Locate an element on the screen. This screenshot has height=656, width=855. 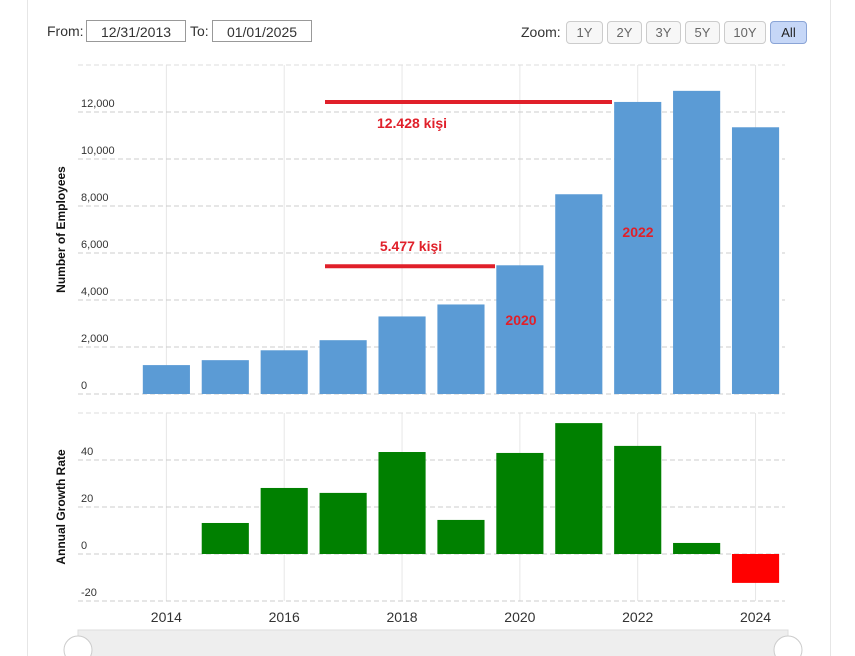
to-input: 01/01/2025 is located at coordinates (262, 31).